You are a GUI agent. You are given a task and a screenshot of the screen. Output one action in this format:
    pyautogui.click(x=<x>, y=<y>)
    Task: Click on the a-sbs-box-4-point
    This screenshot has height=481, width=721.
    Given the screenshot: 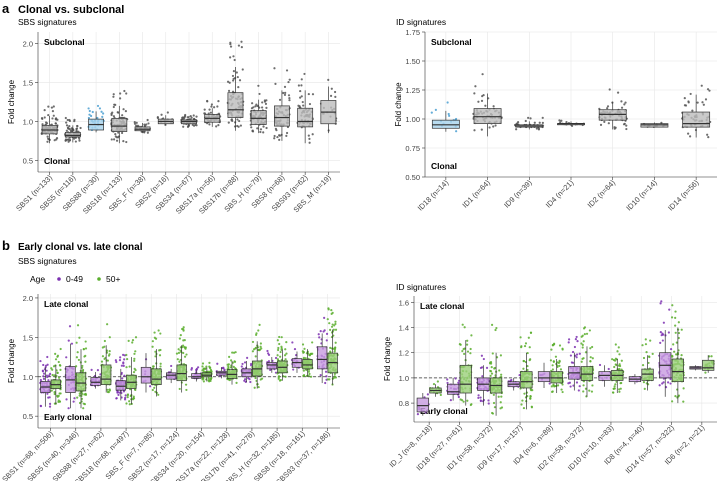 What is the action you would take?
    pyautogui.click(x=134, y=122)
    